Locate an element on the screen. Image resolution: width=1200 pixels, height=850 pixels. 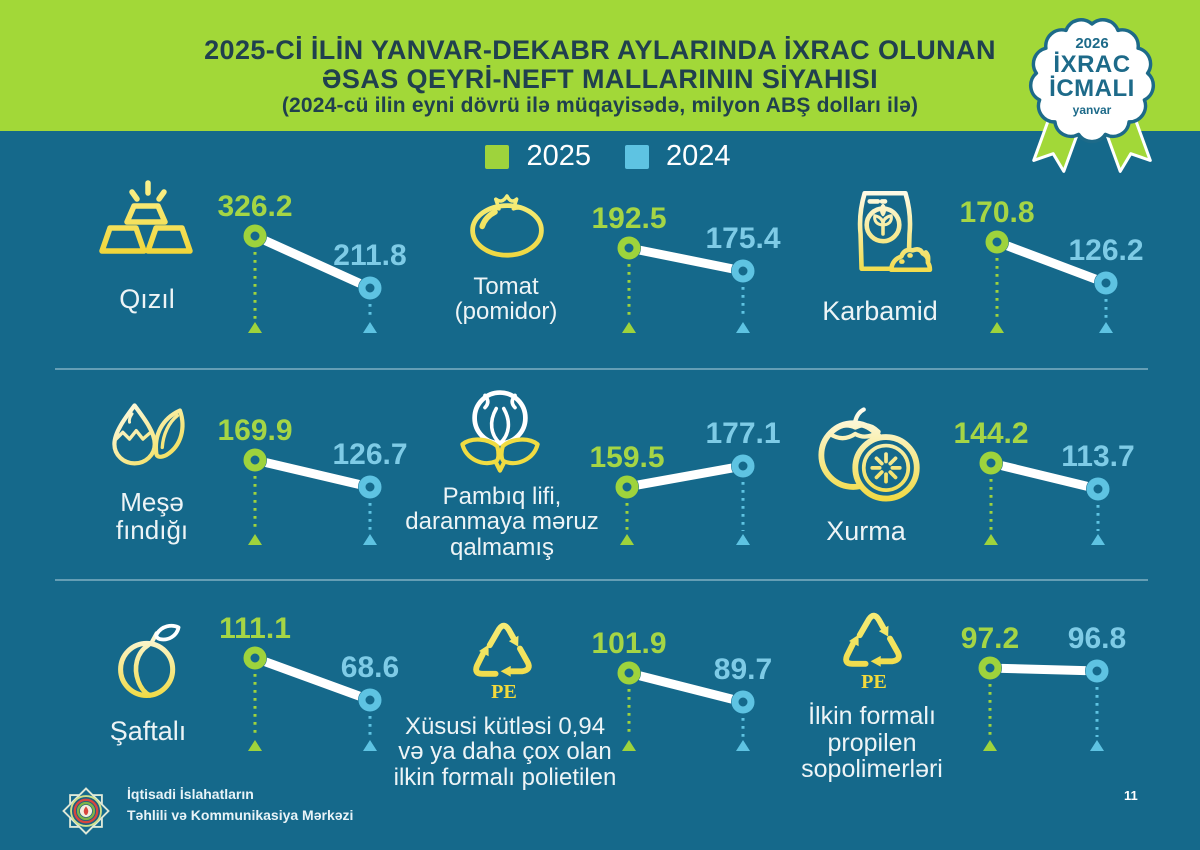
dumbbell-1: 192.5 175.4 is located at coordinates (686, 267).